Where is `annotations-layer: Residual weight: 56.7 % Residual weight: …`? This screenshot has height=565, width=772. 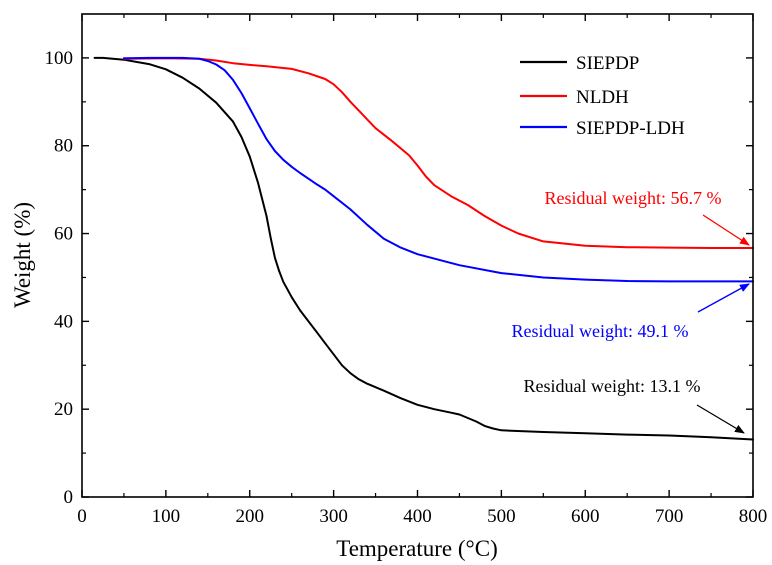
annotations-layer: Residual weight: 56.7 % Residual weight: … is located at coordinates (631, 311).